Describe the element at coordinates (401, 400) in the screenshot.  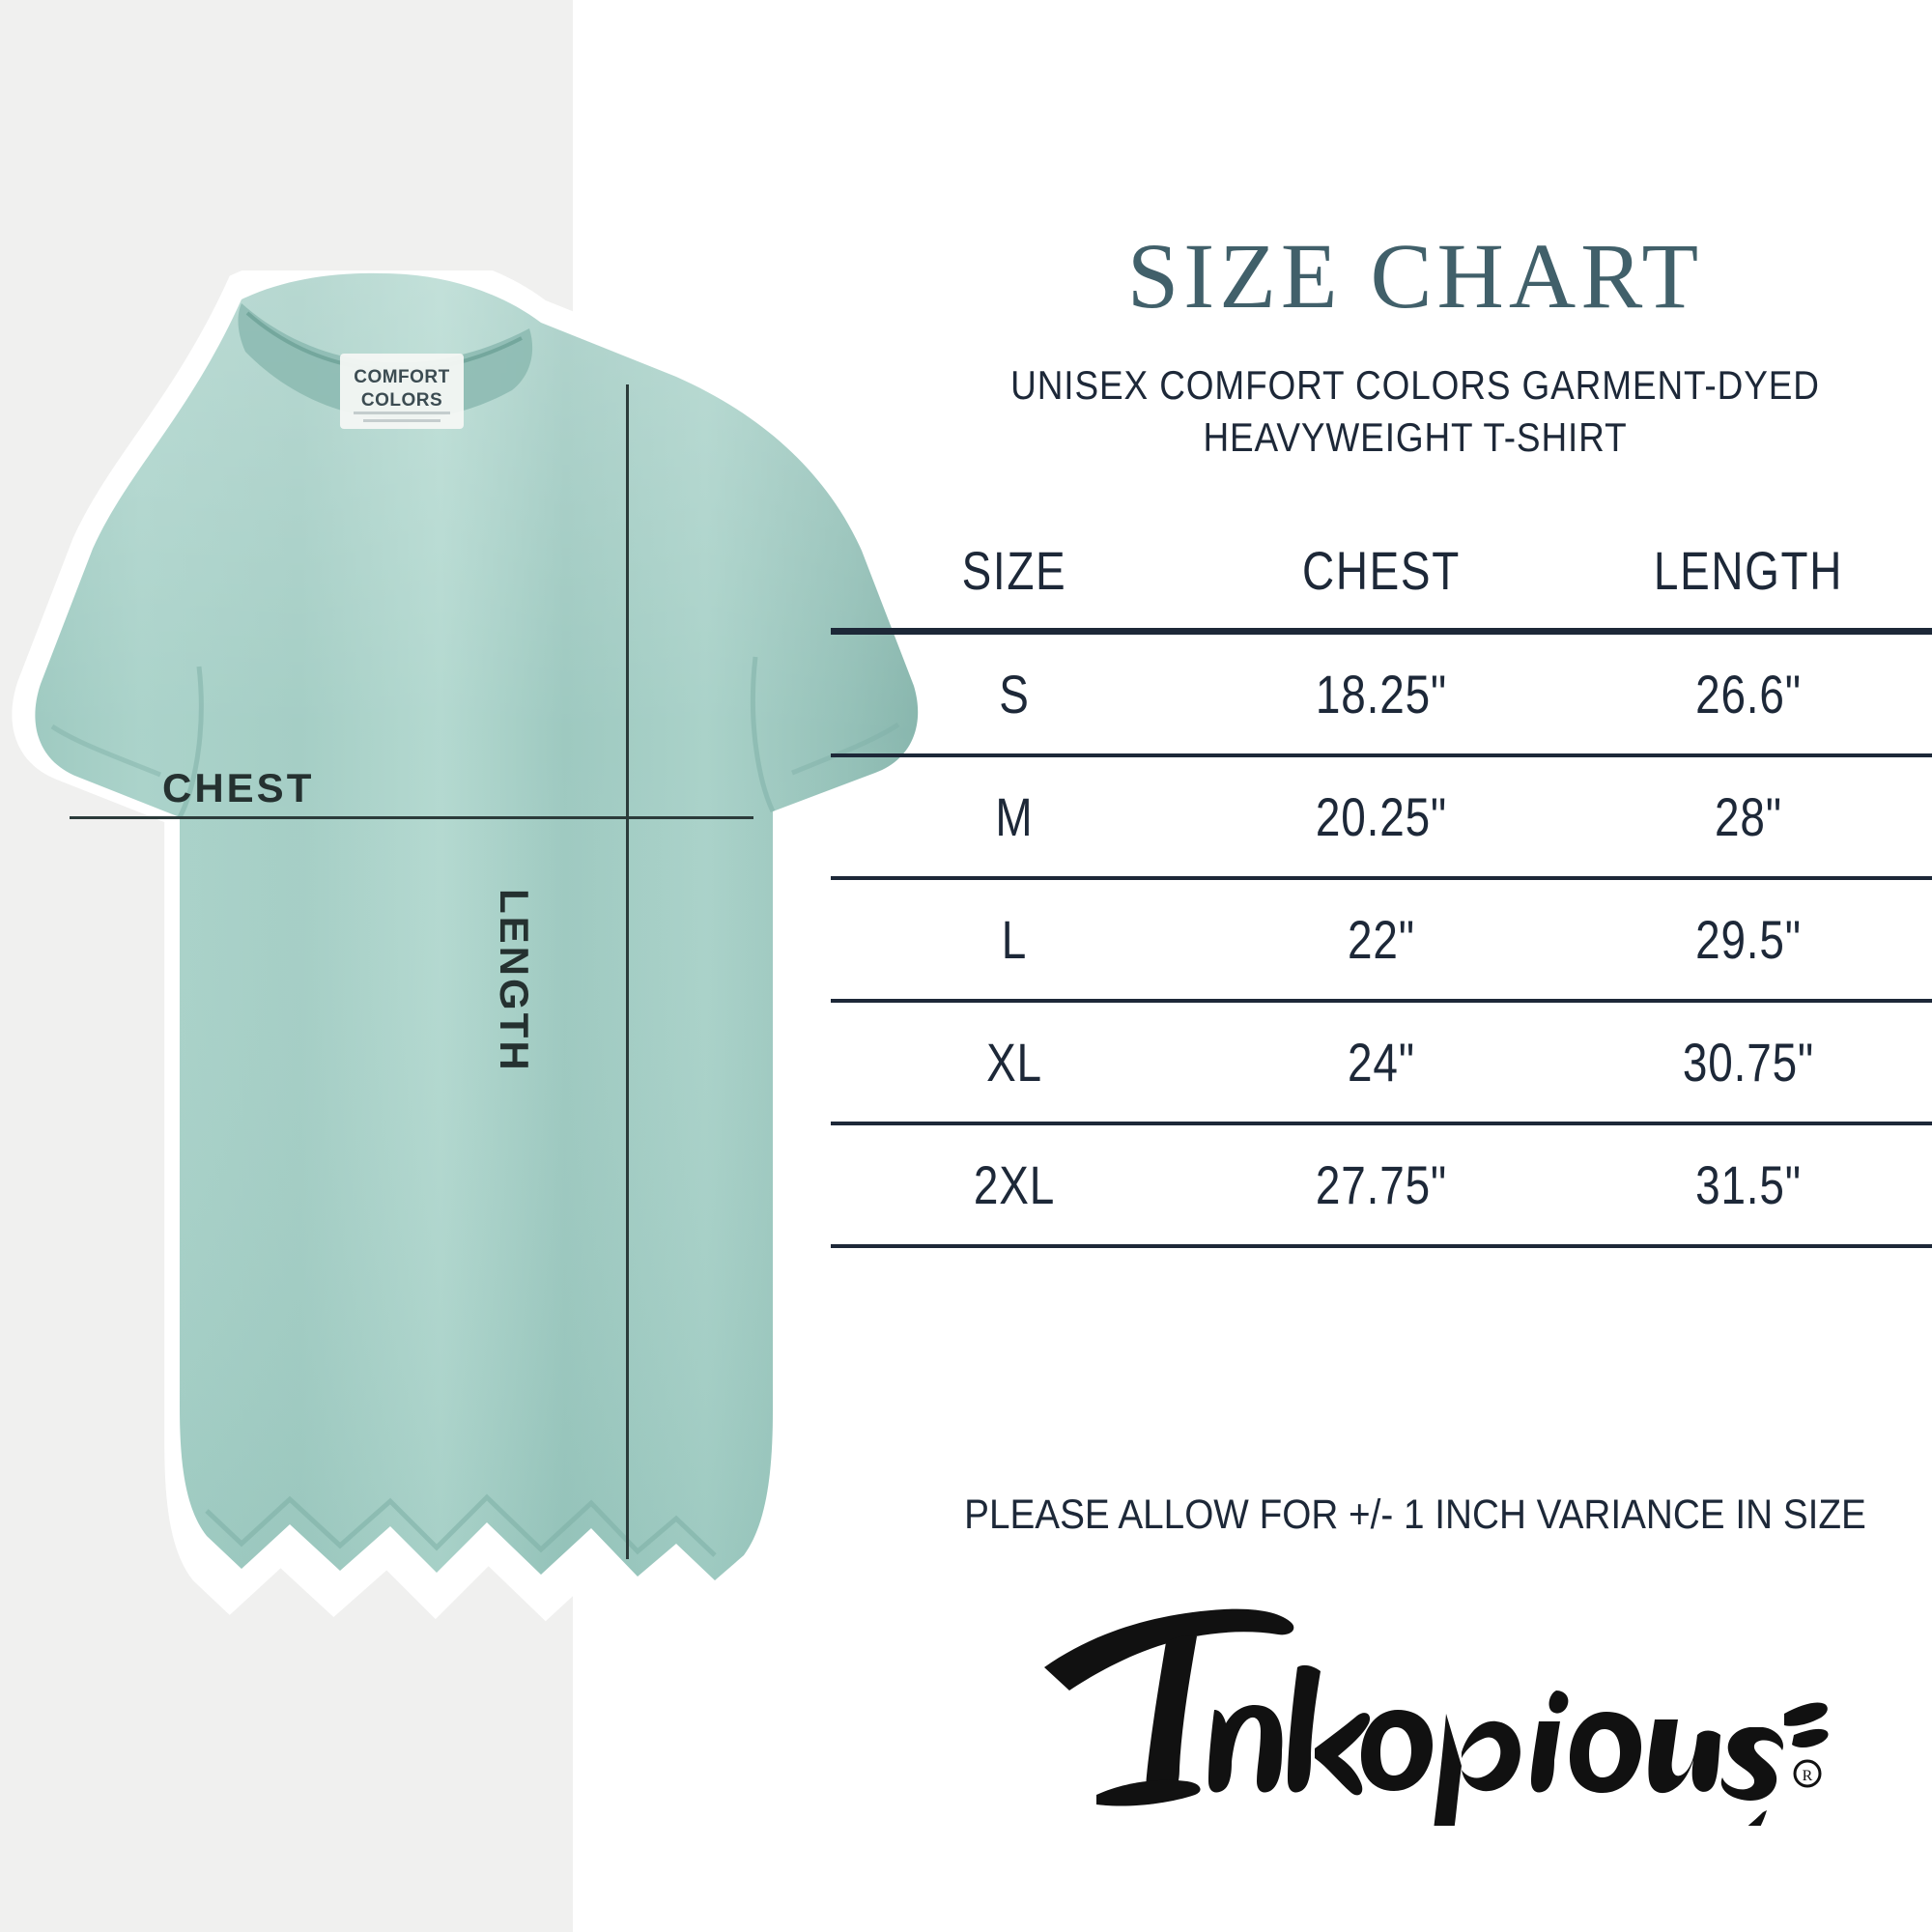
I see `neck-tag-brand-line-2: COLORS` at that location.